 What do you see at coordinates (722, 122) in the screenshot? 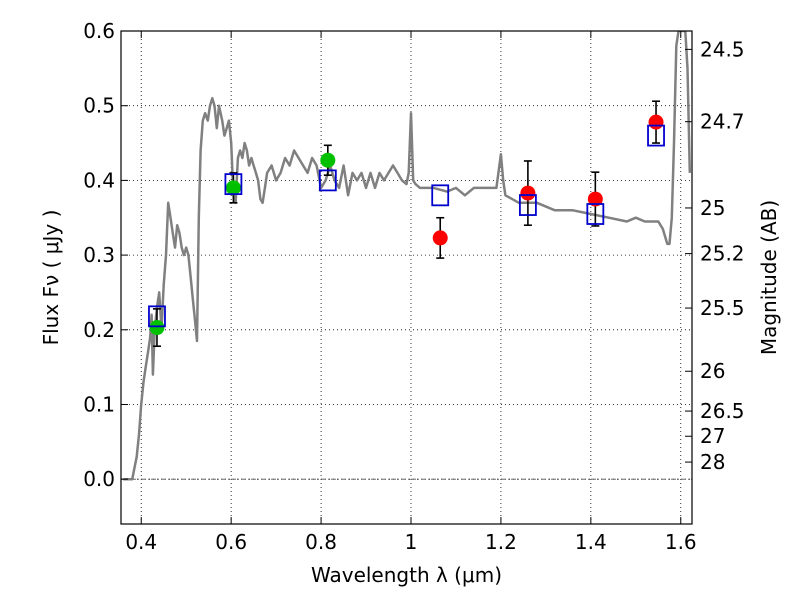
I see `y2-tick-label: 24.7` at bounding box center [722, 122].